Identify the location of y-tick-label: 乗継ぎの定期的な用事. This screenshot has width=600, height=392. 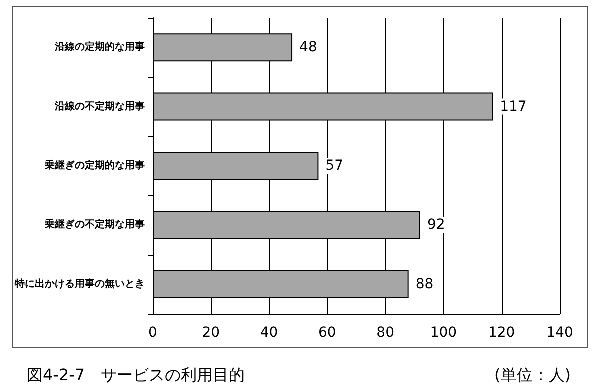
(94, 166).